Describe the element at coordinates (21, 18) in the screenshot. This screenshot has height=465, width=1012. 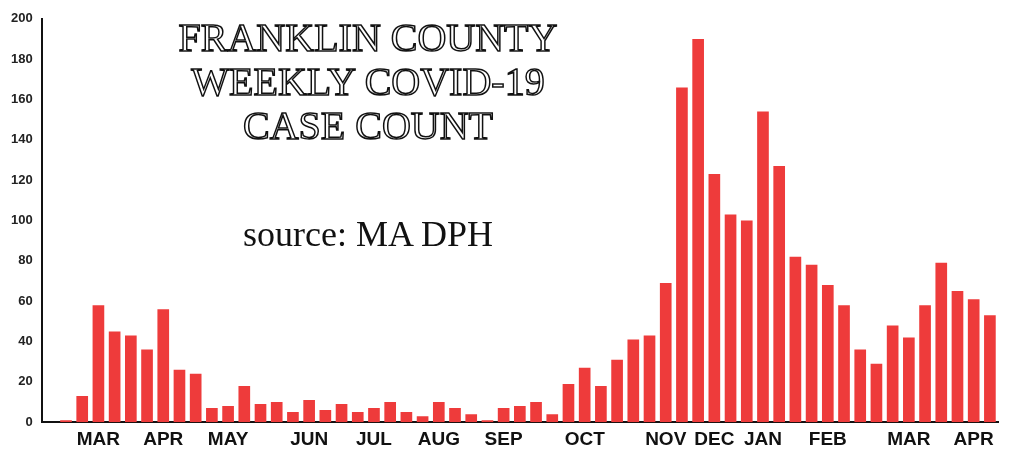
I see `y-tick-label: 200` at that location.